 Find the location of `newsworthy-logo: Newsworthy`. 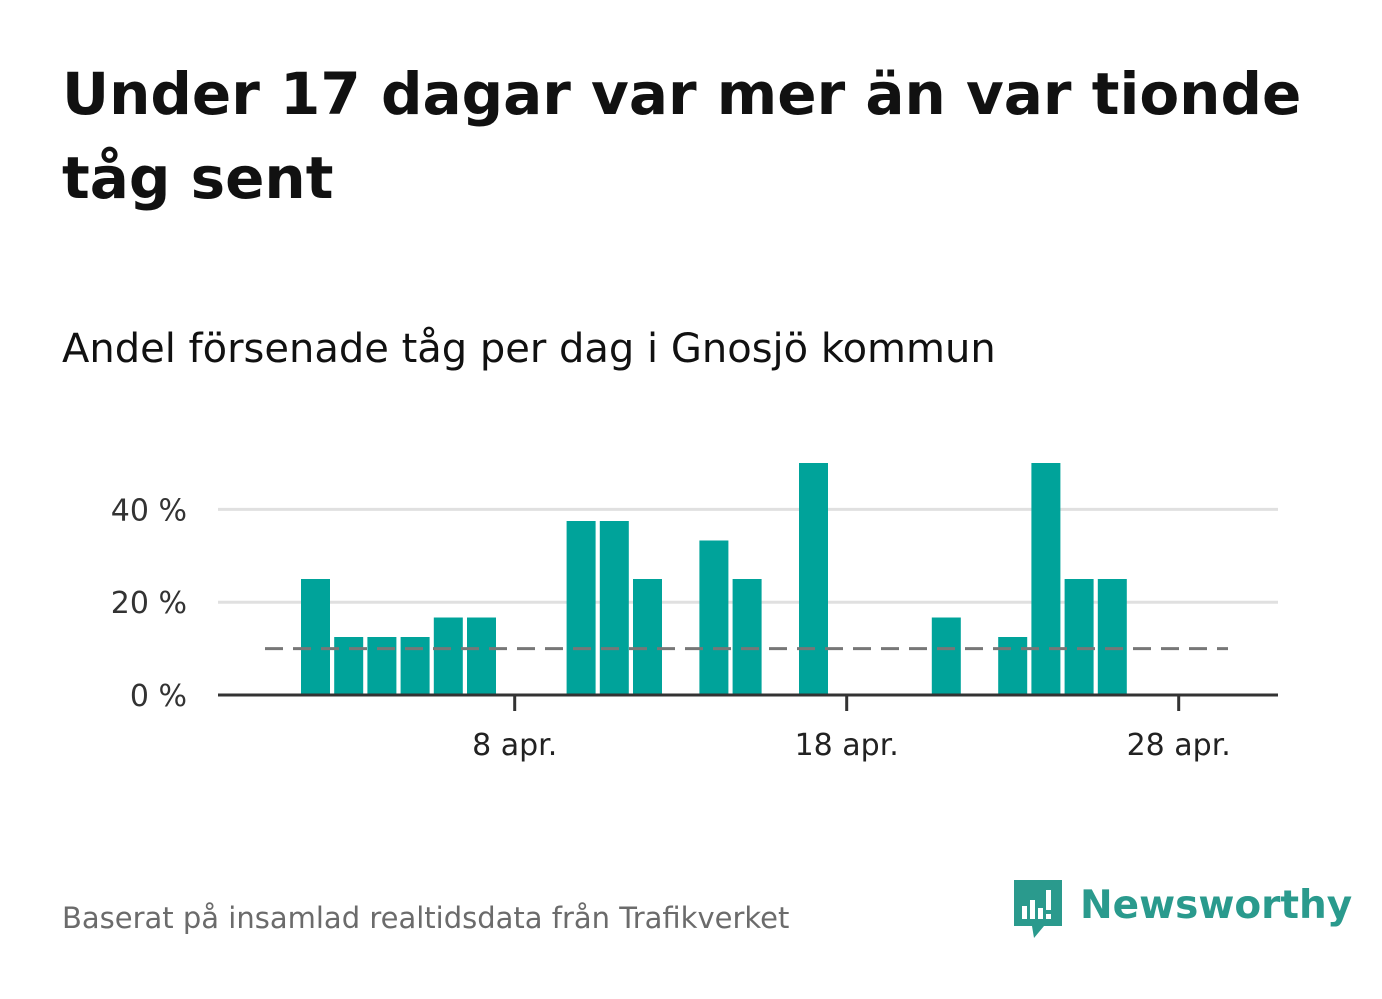

newsworthy-logo: Newsworthy is located at coordinates (1181, 909).